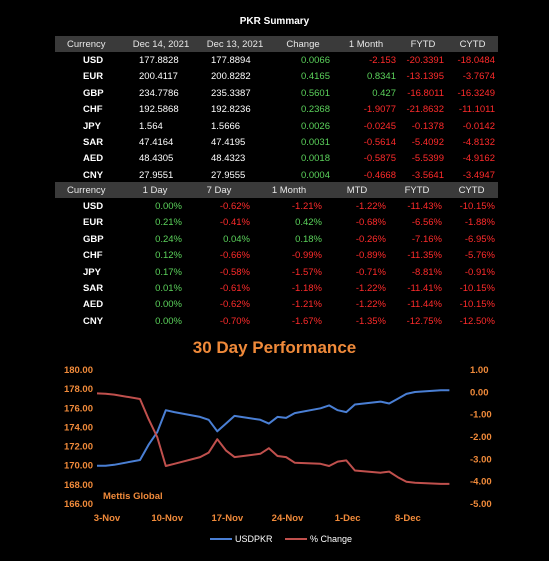 Image resolution: width=549 pixels, height=561 pixels. What do you see at coordinates (78, 447) in the screenshot?
I see `y-left-tick-label: 172.00` at bounding box center [78, 447].